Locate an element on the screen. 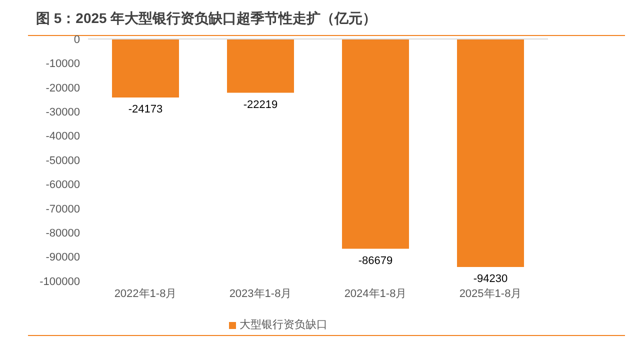 The image size is (638, 347). data-label: -94230 is located at coordinates (490, 279).